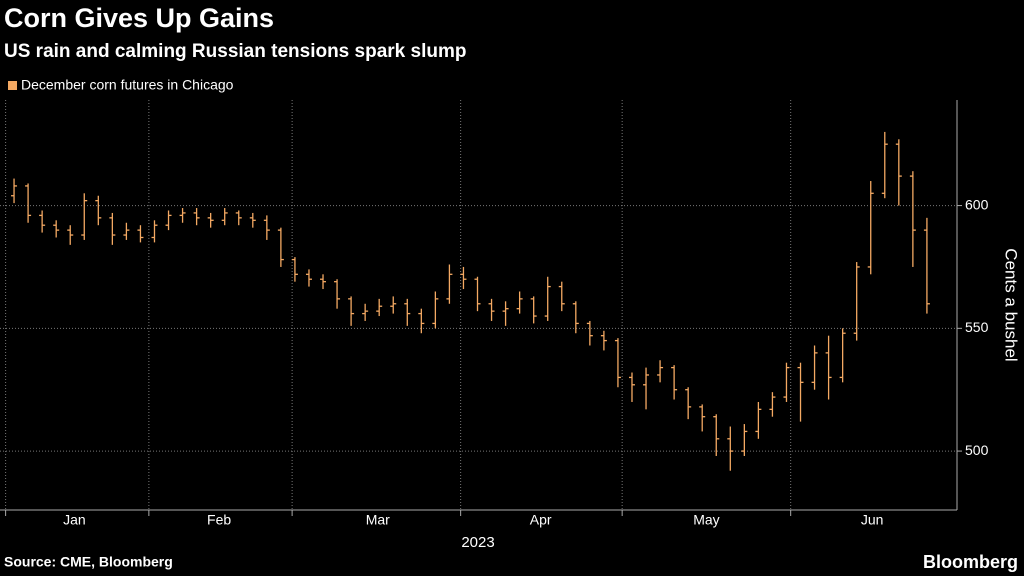 The width and height of the screenshot is (1024, 576). I want to click on x-tick-label: Feb, so click(219, 520).